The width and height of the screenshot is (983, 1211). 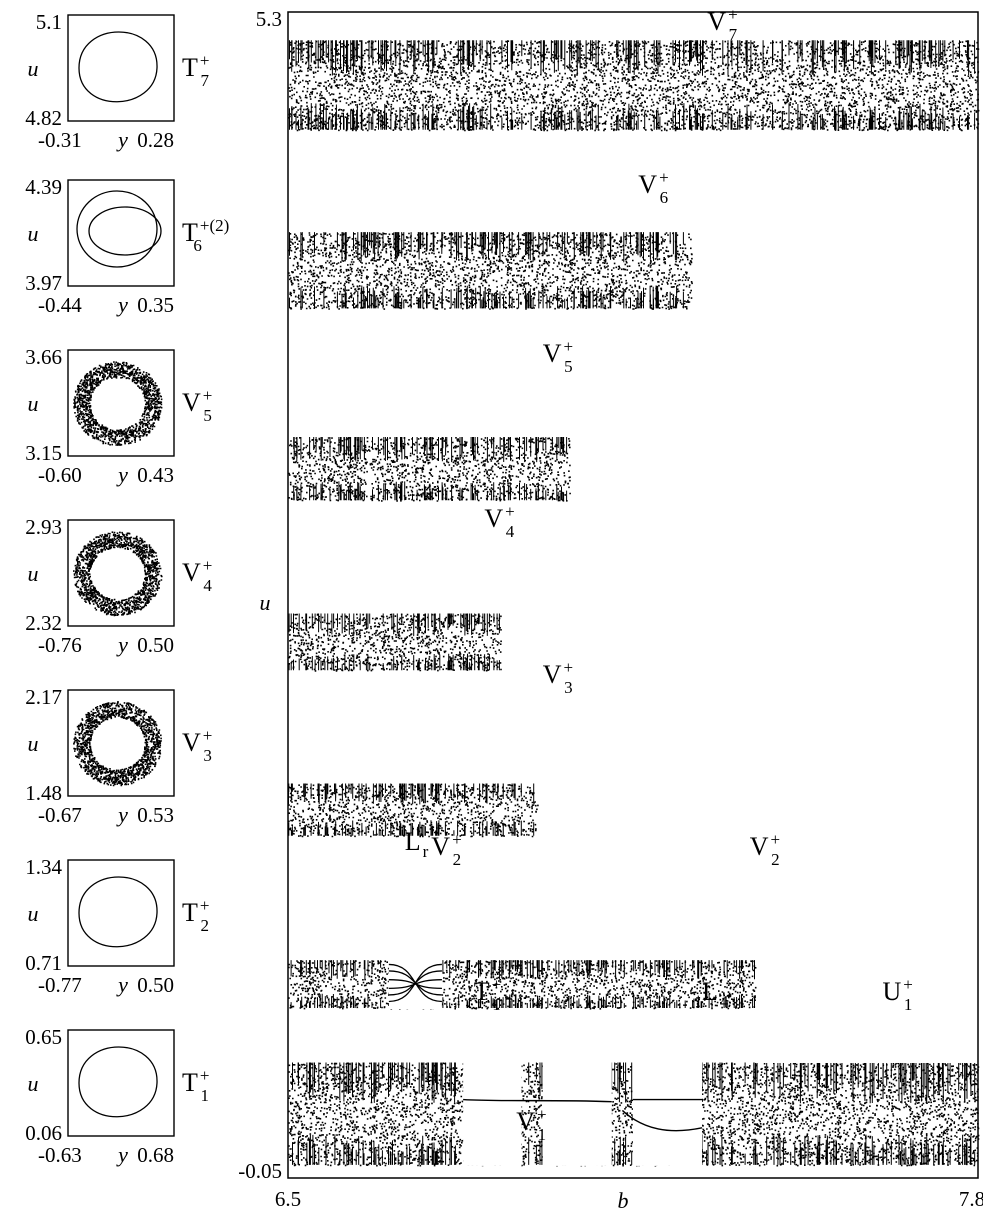 I want to click on band-v6, so click(x=490, y=271).